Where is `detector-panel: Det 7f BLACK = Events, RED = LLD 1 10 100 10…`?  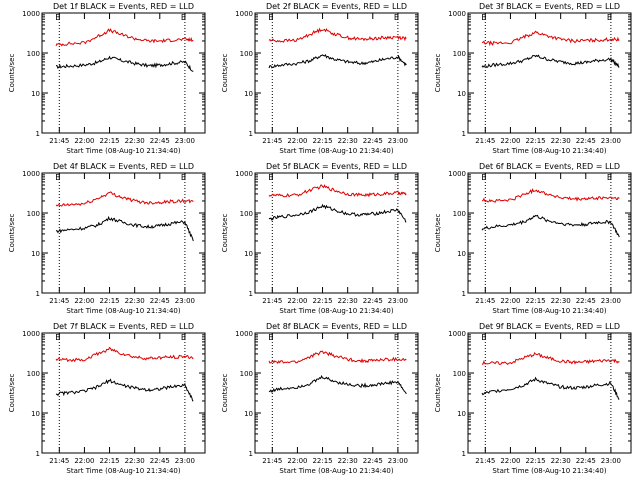
detector-panel: Det 7f BLACK = Events, RED = LLD 1 10 100 10… is located at coordinates (107, 398).